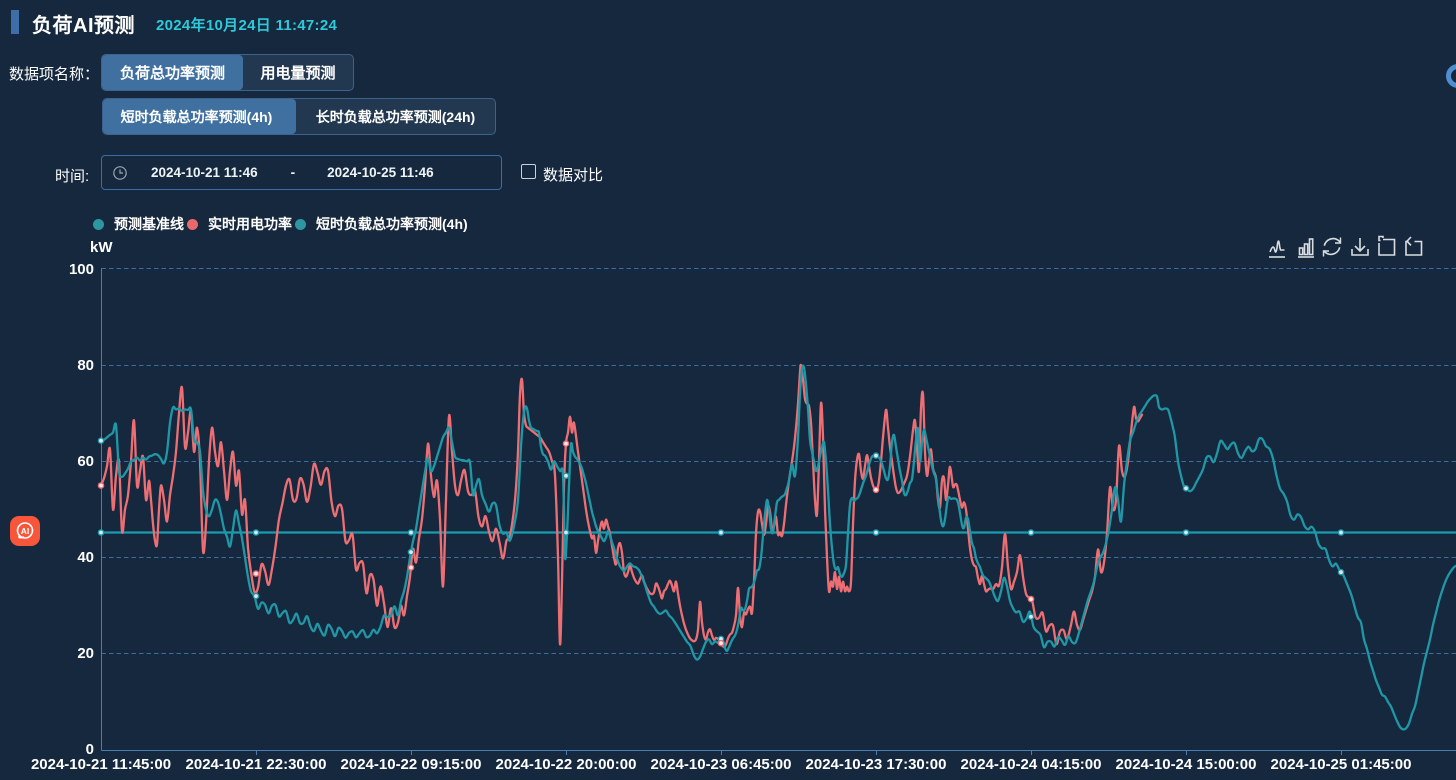 Image resolution: width=1456 pixels, height=780 pixels. What do you see at coordinates (85, 557) in the screenshot?
I see `svg-text: 40` at bounding box center [85, 557].